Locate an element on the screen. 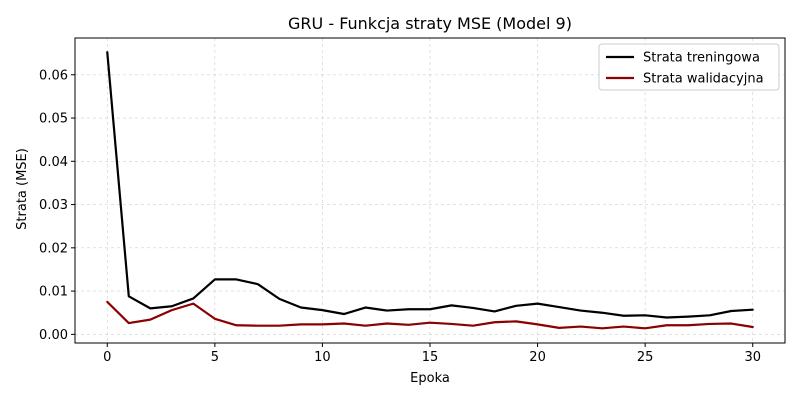 Image resolution: width=800 pixels, height=400 pixels. y-tick-label: 0.02 is located at coordinates (53, 248).